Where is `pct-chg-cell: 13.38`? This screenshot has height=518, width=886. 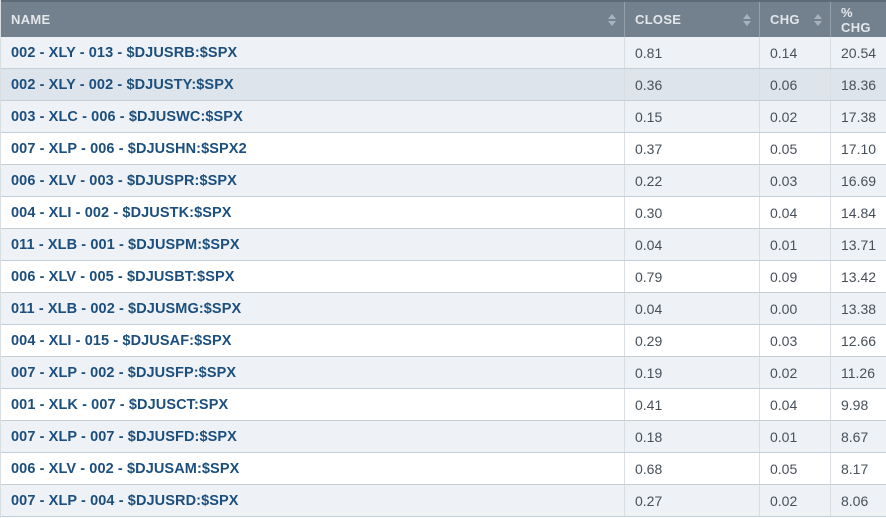
pct-chg-cell: 13.38 is located at coordinates (859, 308).